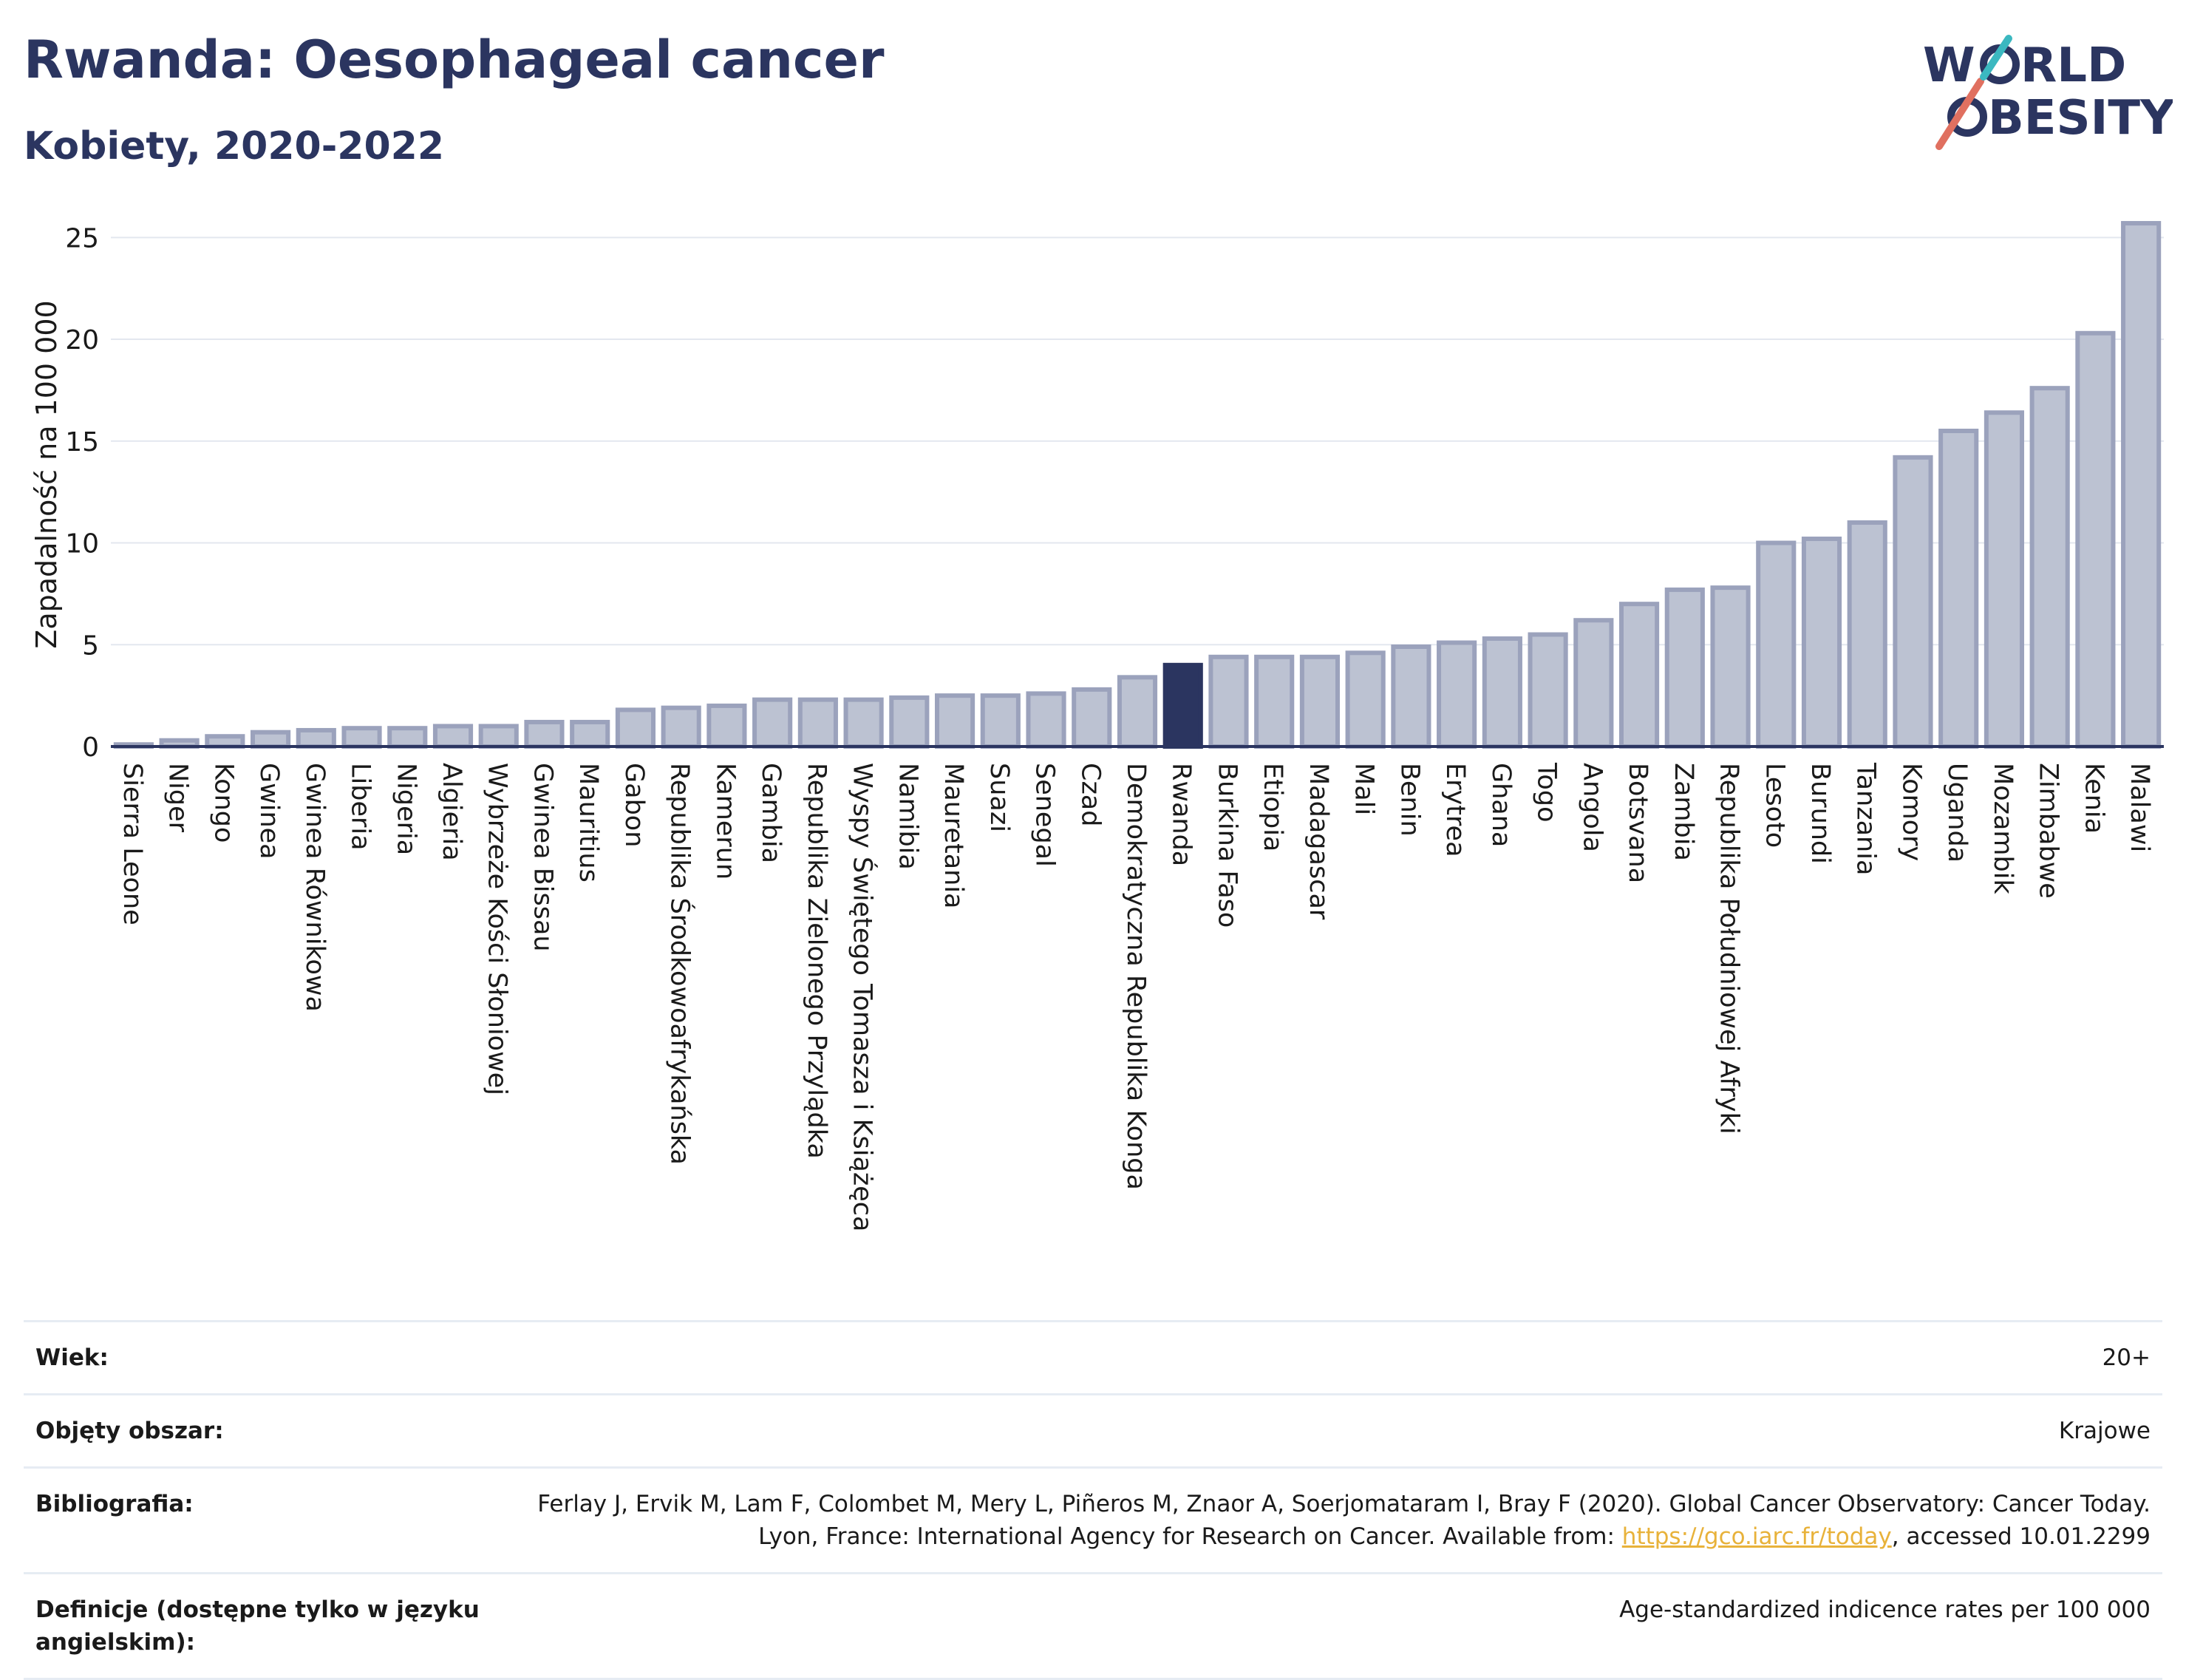  Describe the element at coordinates (1639, 675) in the screenshot. I see `bar-botsvana` at that location.